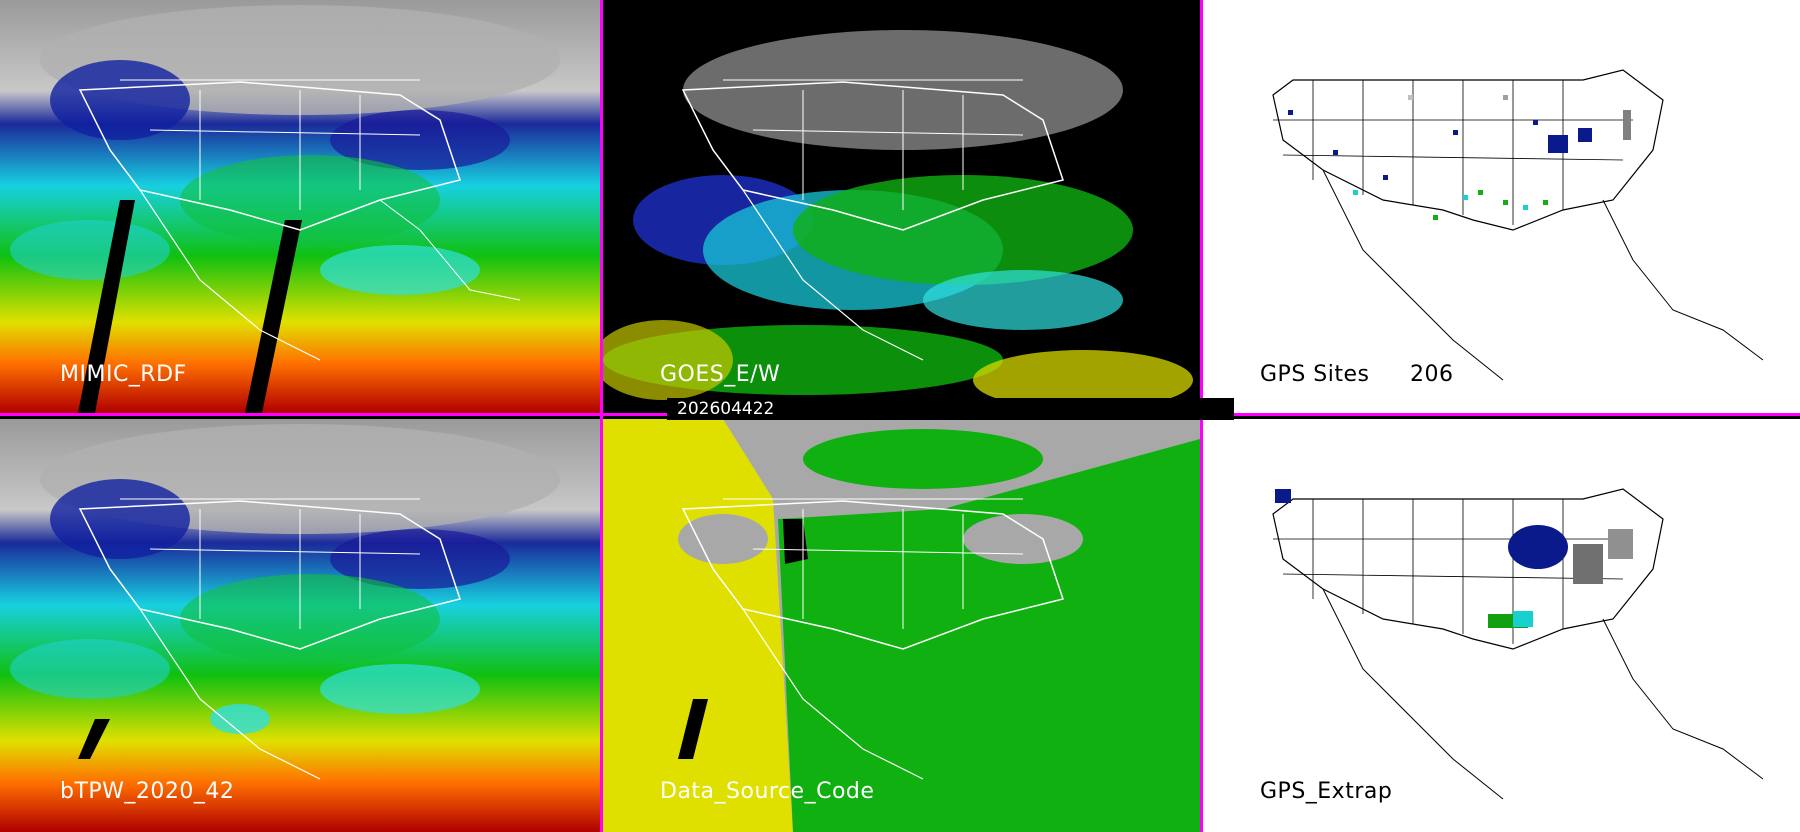 This screenshot has width=1800, height=832. I want to click on gps-site-markers, so click(1459, 157).